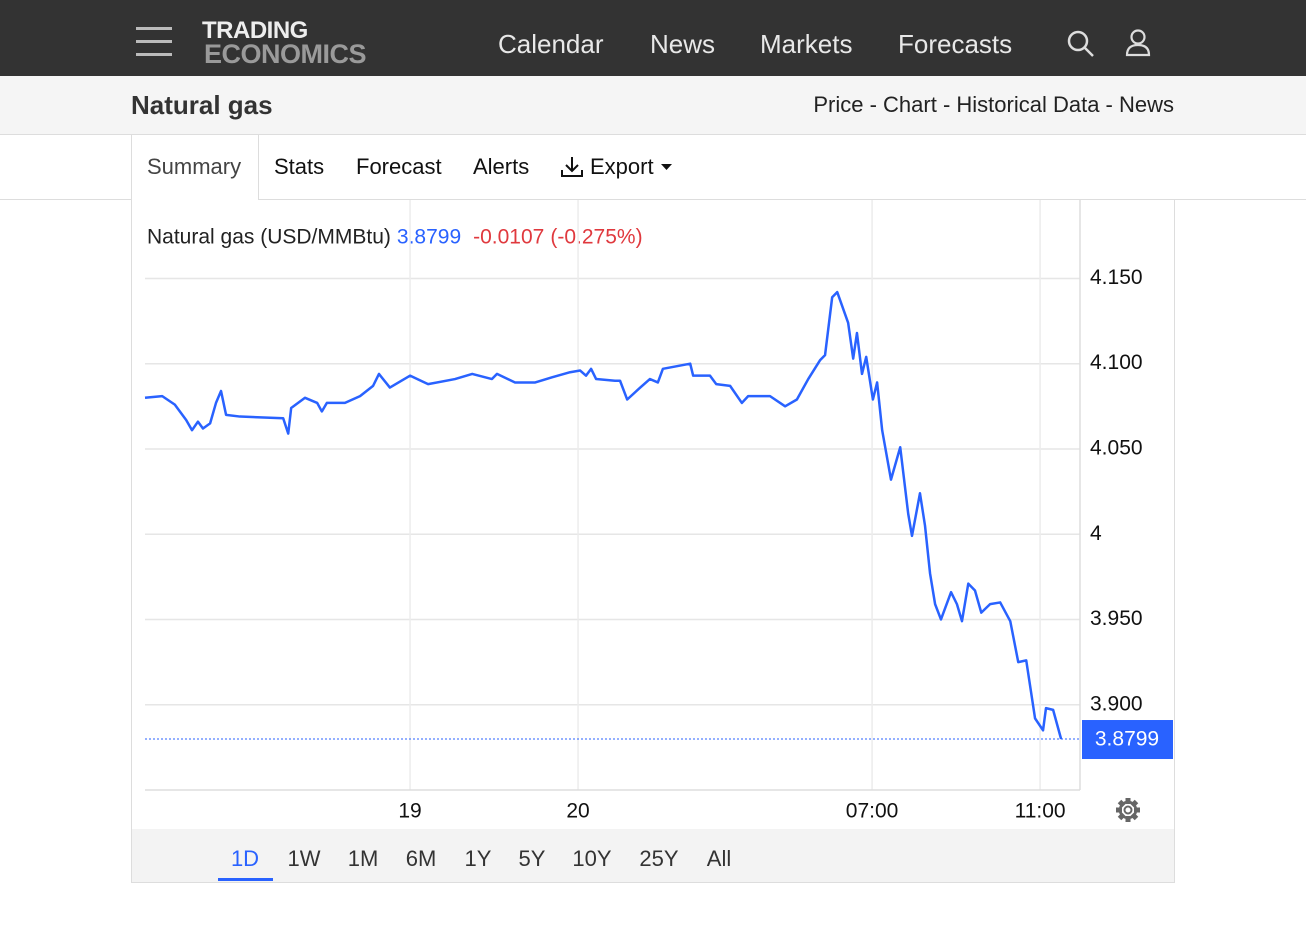 Image resolution: width=1306 pixels, height=925 pixels. Describe the element at coordinates (666, 167) in the screenshot. I see `caret` at that location.